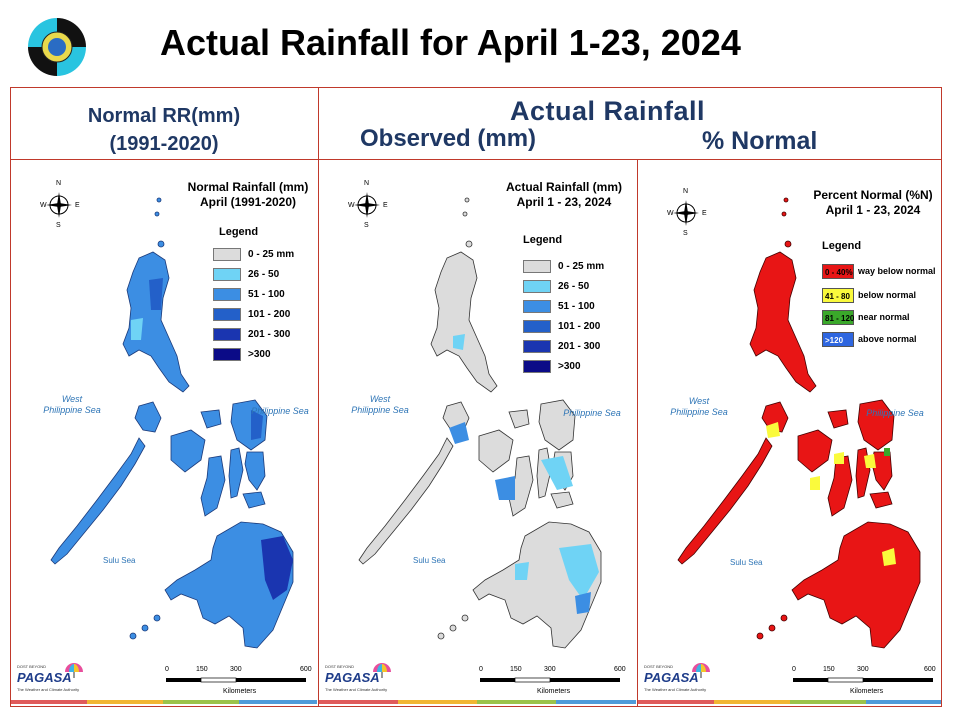  I want to click on header-divider, so click(476, 159).